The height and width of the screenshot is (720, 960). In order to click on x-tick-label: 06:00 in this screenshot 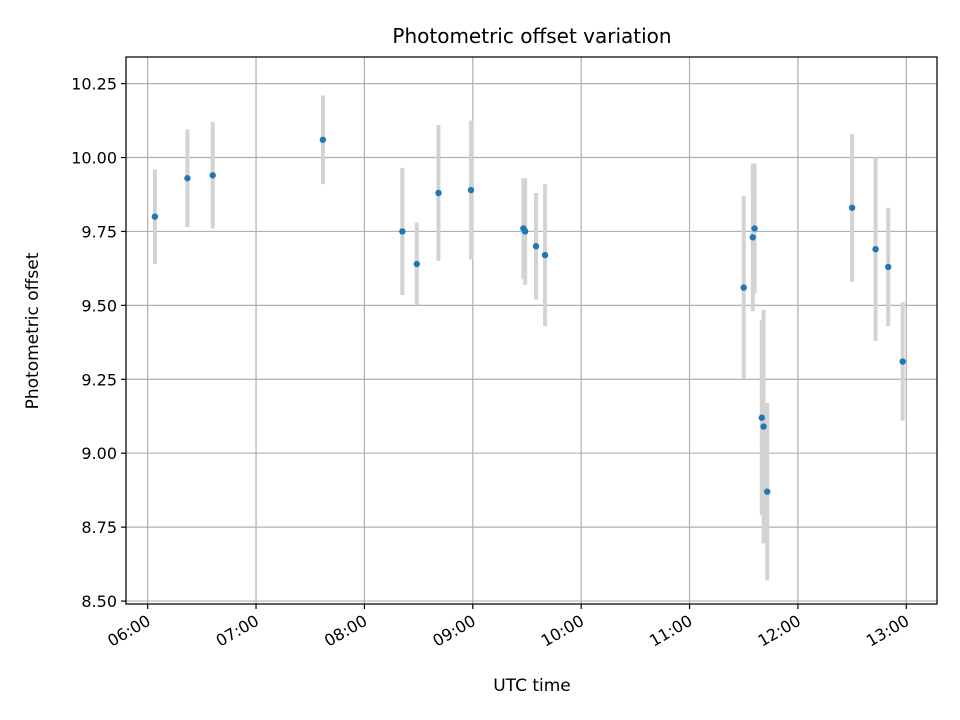, I will do `click(128, 631)`.